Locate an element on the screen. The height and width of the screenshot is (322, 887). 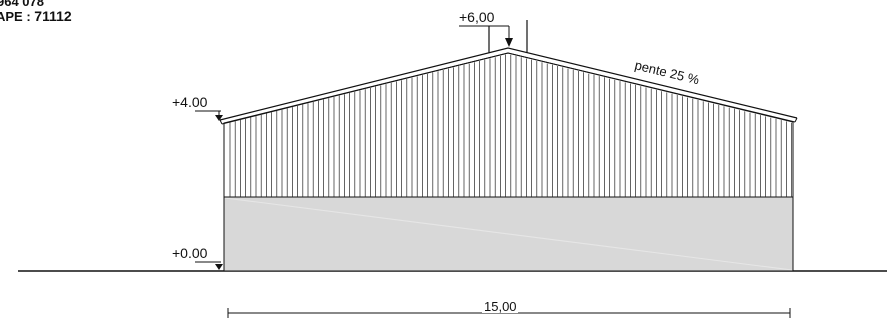
base-wall-shading-line is located at coordinates (508, 234).